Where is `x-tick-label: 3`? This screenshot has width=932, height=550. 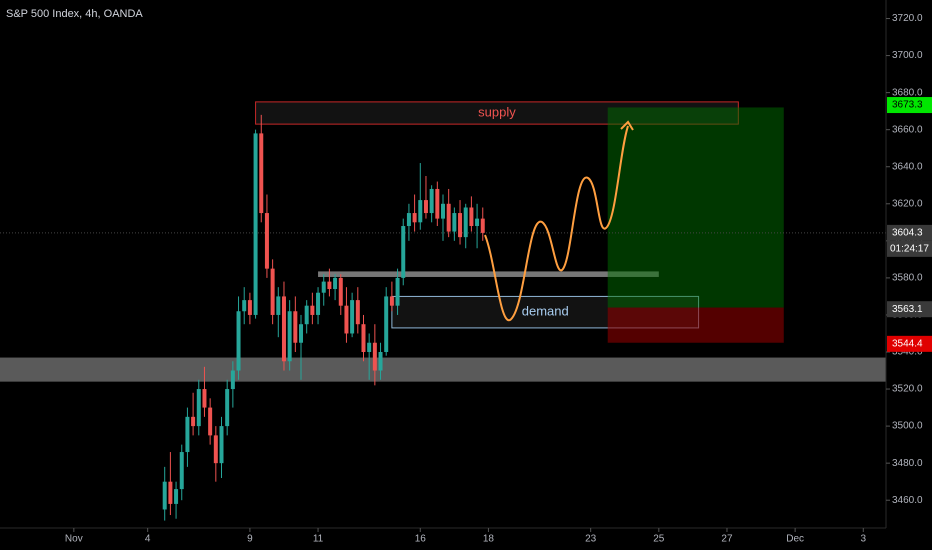
x-tick-label: 3 is located at coordinates (864, 539).